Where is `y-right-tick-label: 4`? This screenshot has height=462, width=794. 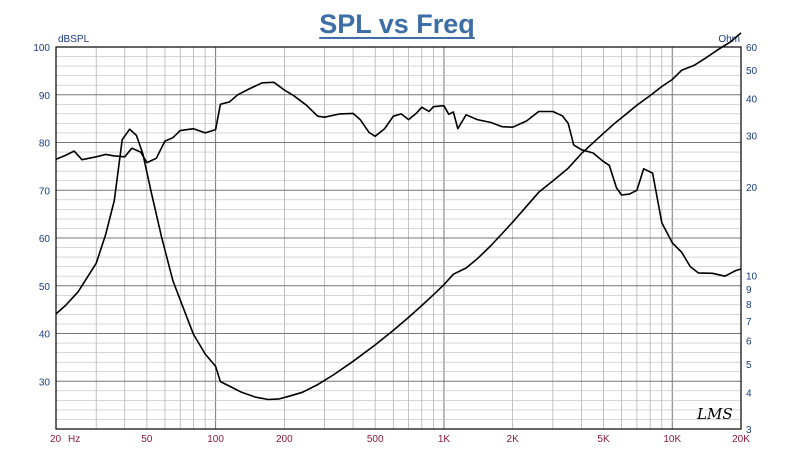 y-right-tick-label: 4 is located at coordinates (749, 393).